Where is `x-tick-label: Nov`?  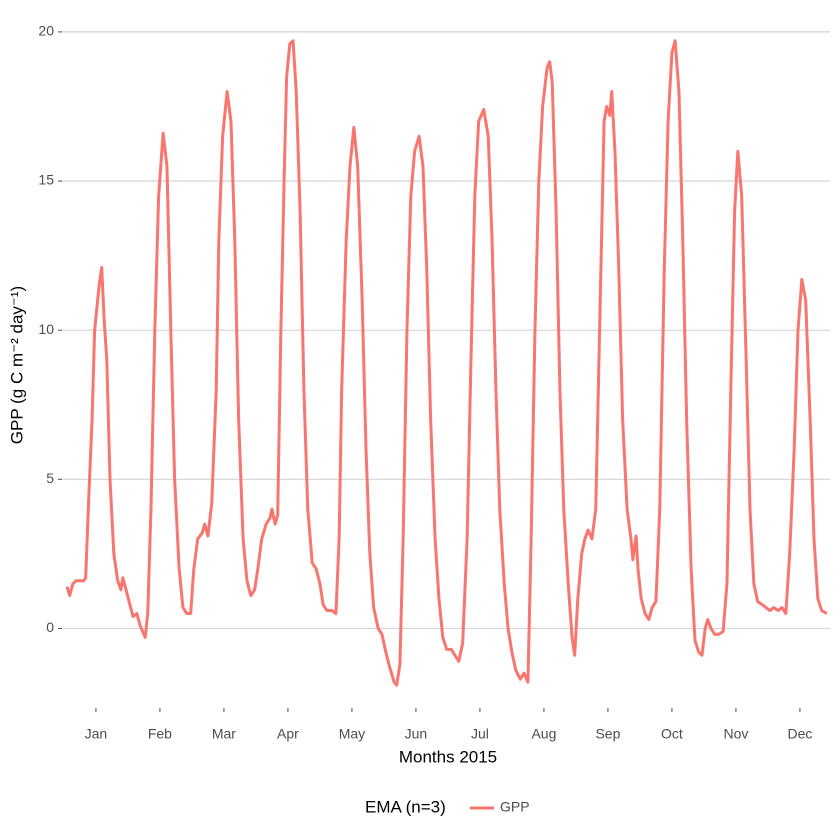 x-tick-label: Nov is located at coordinates (735, 734).